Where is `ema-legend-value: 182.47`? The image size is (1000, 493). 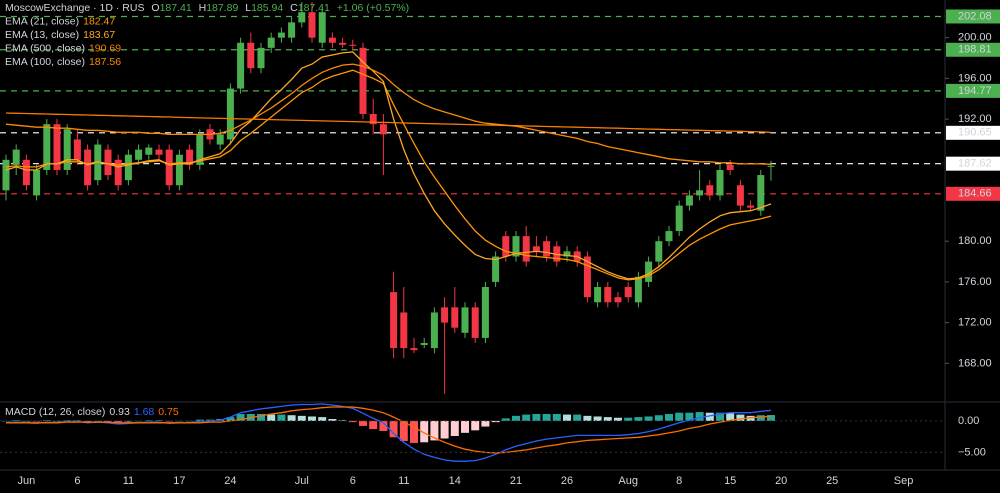
ema-legend-value: 182.47 is located at coordinates (99, 21).